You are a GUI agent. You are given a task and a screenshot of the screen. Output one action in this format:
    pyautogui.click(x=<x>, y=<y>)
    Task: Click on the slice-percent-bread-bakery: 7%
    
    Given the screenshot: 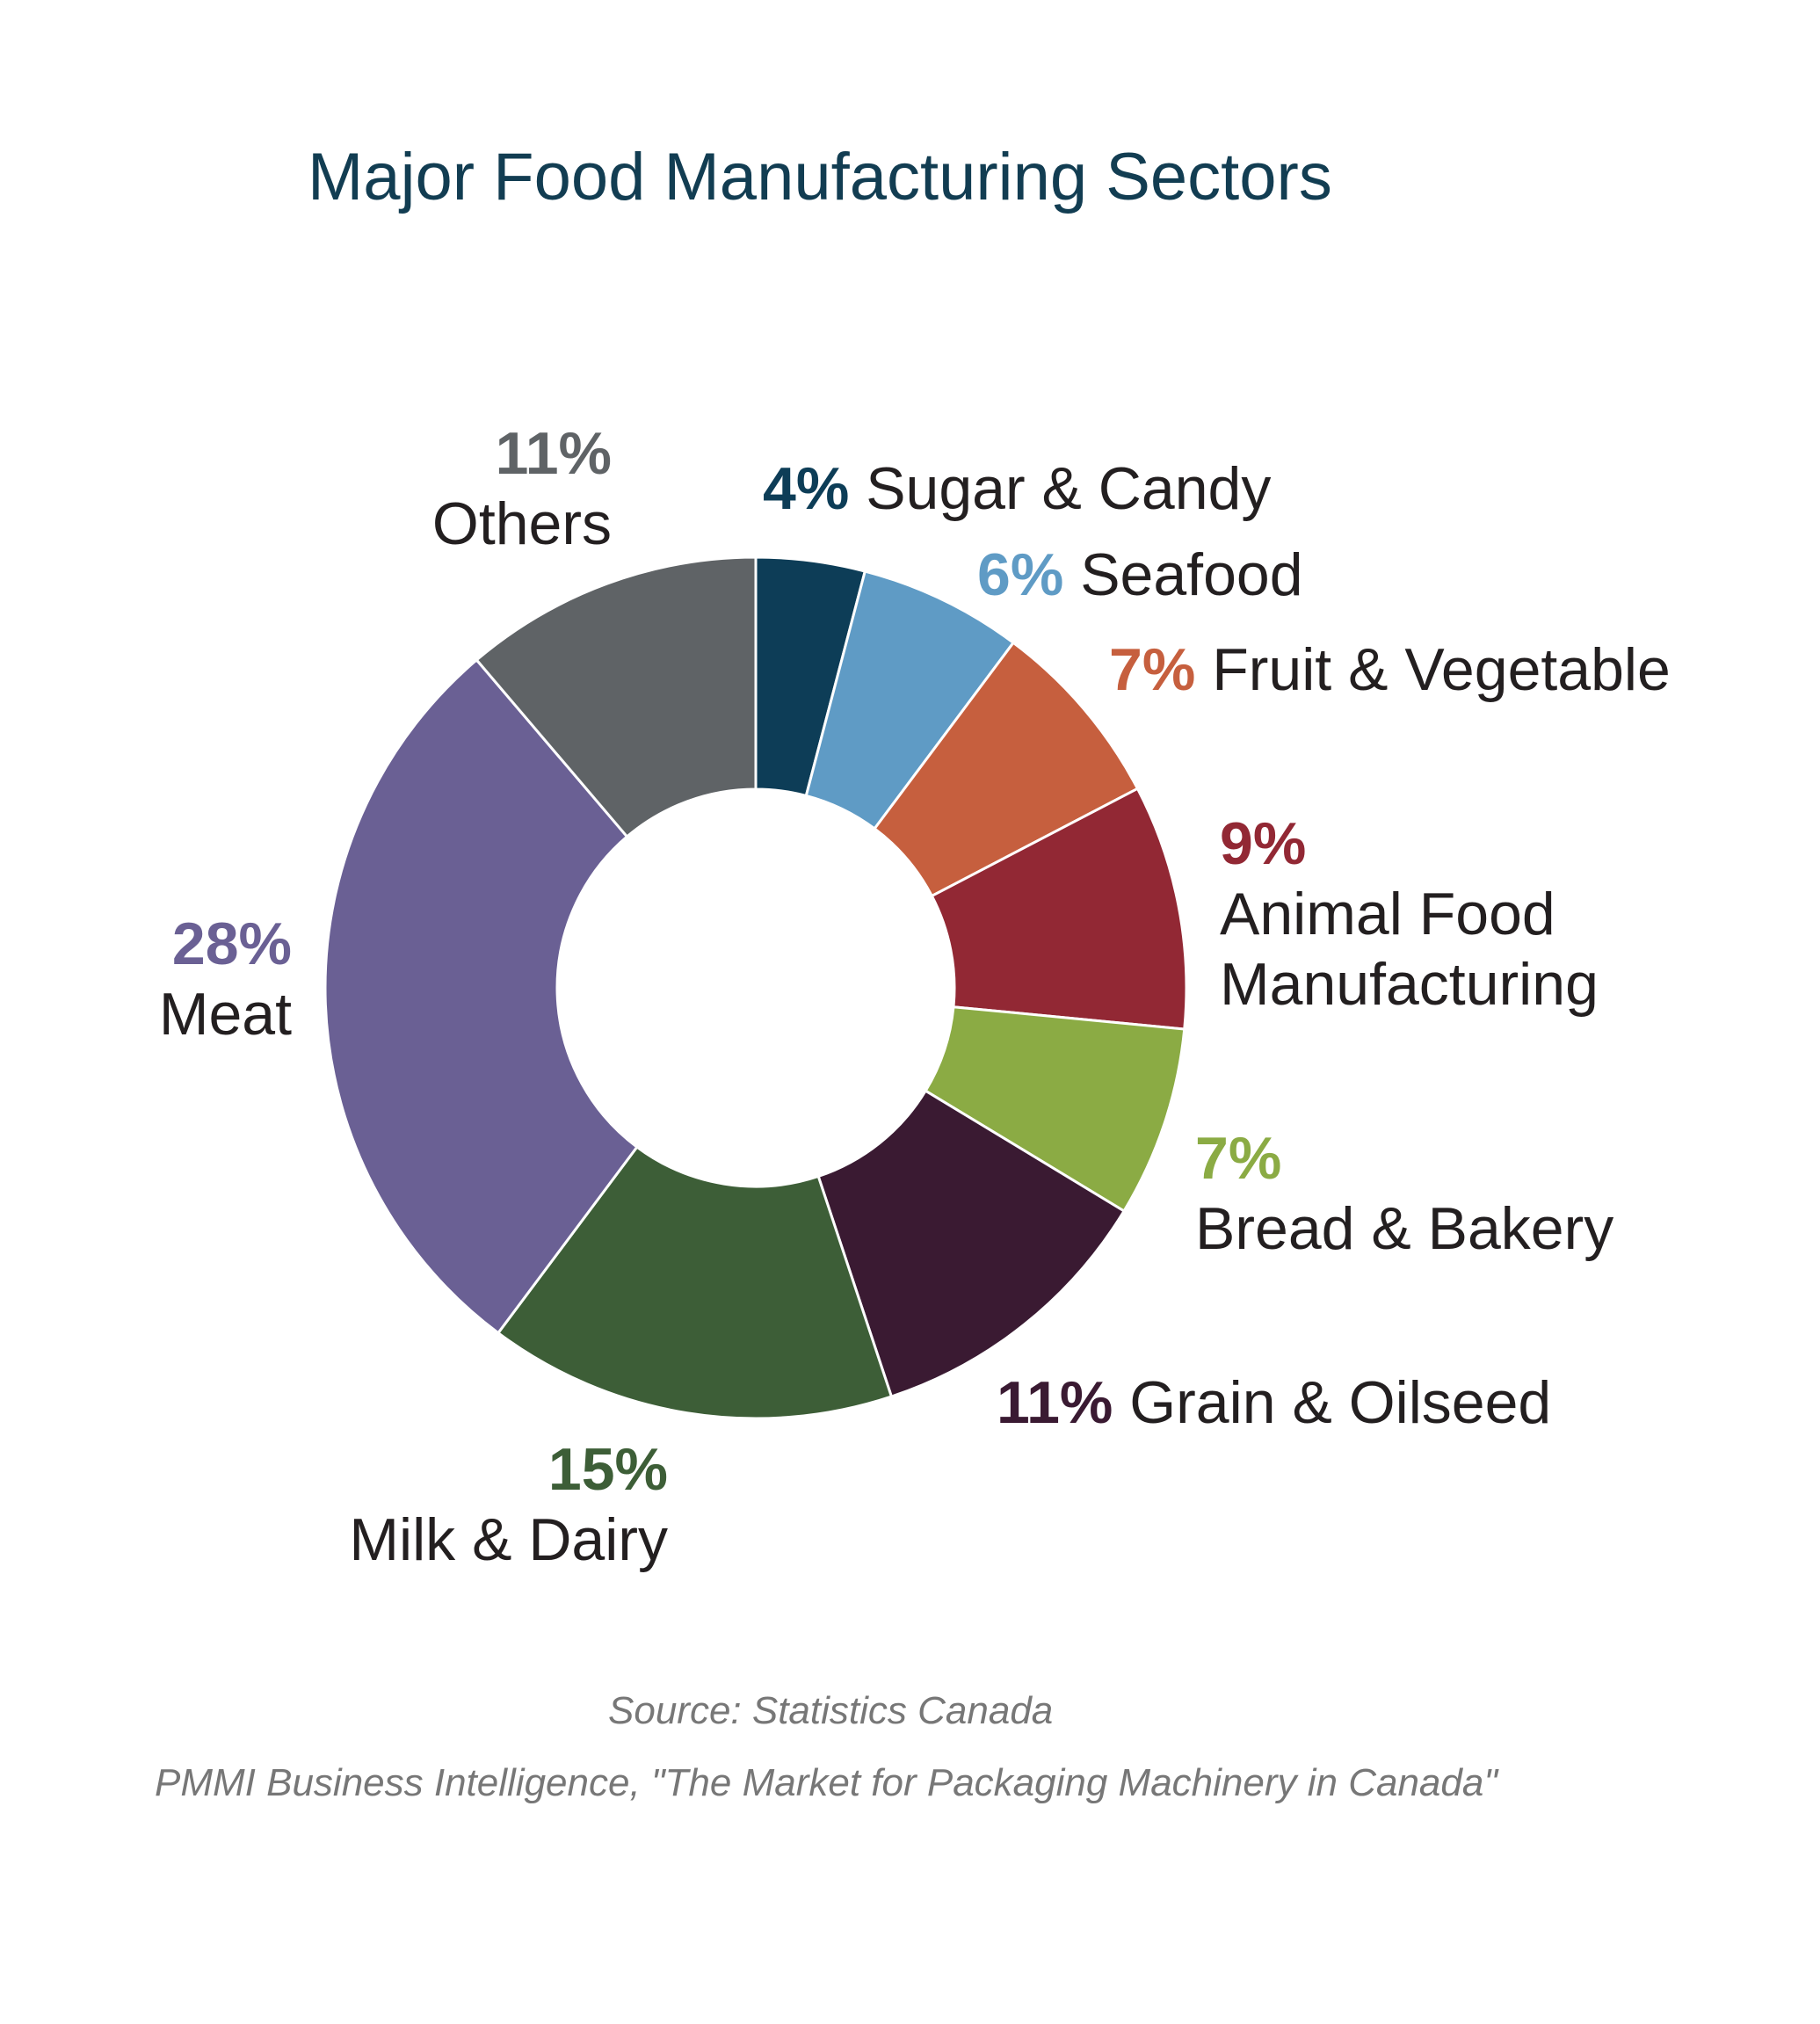 What is the action you would take?
    pyautogui.click(x=1238, y=1158)
    